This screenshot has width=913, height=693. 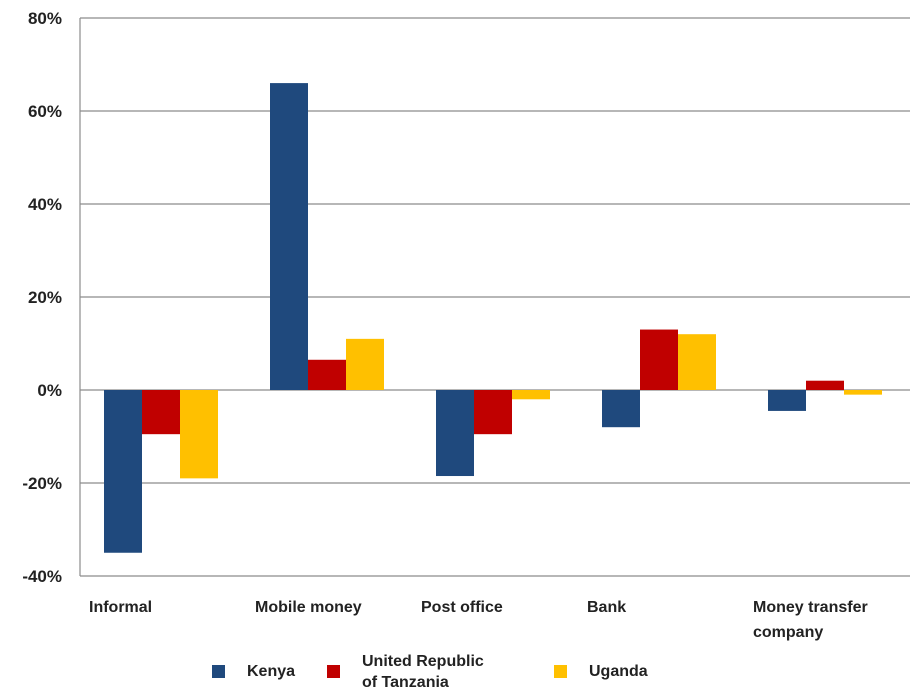 I want to click on y-tick-label: 80%, so click(x=45, y=18).